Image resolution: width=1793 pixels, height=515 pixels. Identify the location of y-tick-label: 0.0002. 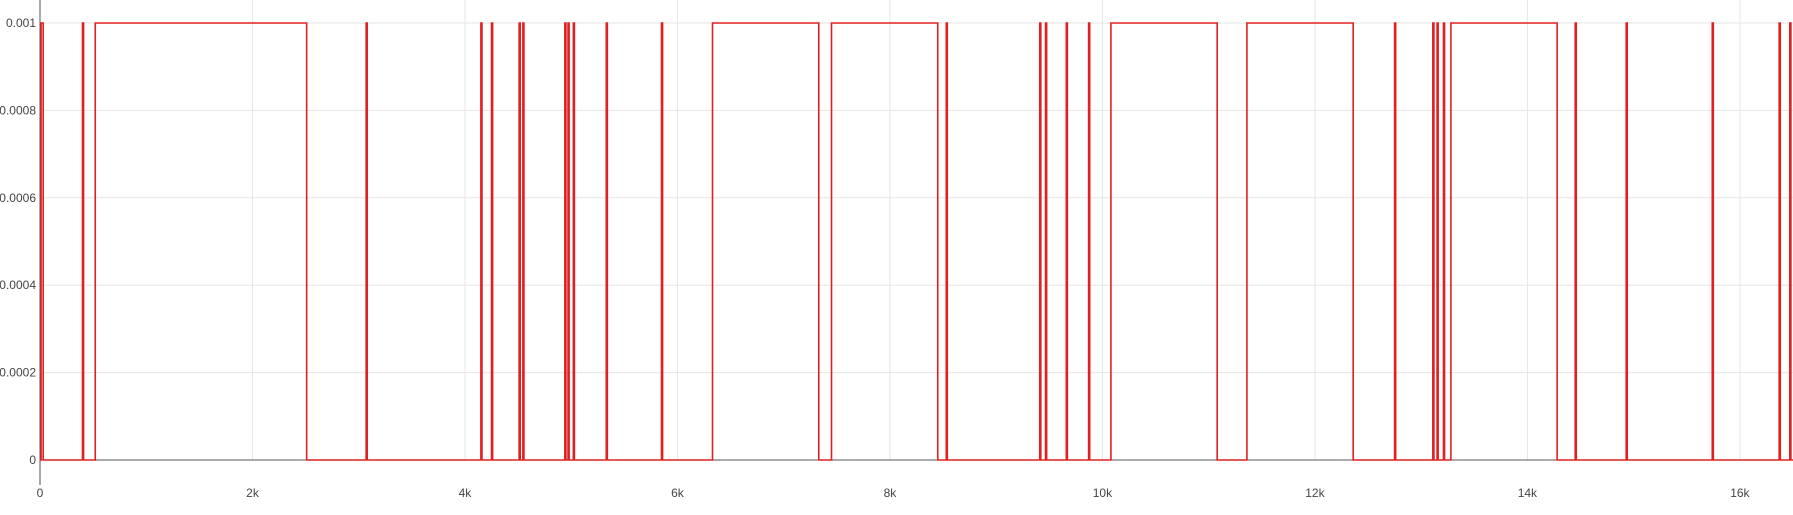
(18, 373).